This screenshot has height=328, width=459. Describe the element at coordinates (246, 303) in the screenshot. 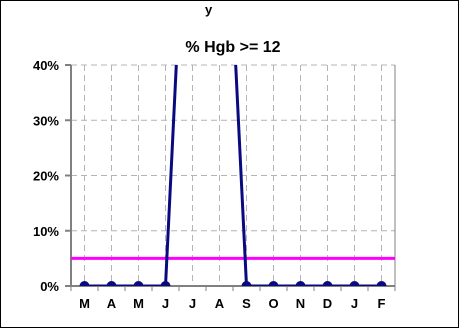

I see `x-tick-label: S` at that location.